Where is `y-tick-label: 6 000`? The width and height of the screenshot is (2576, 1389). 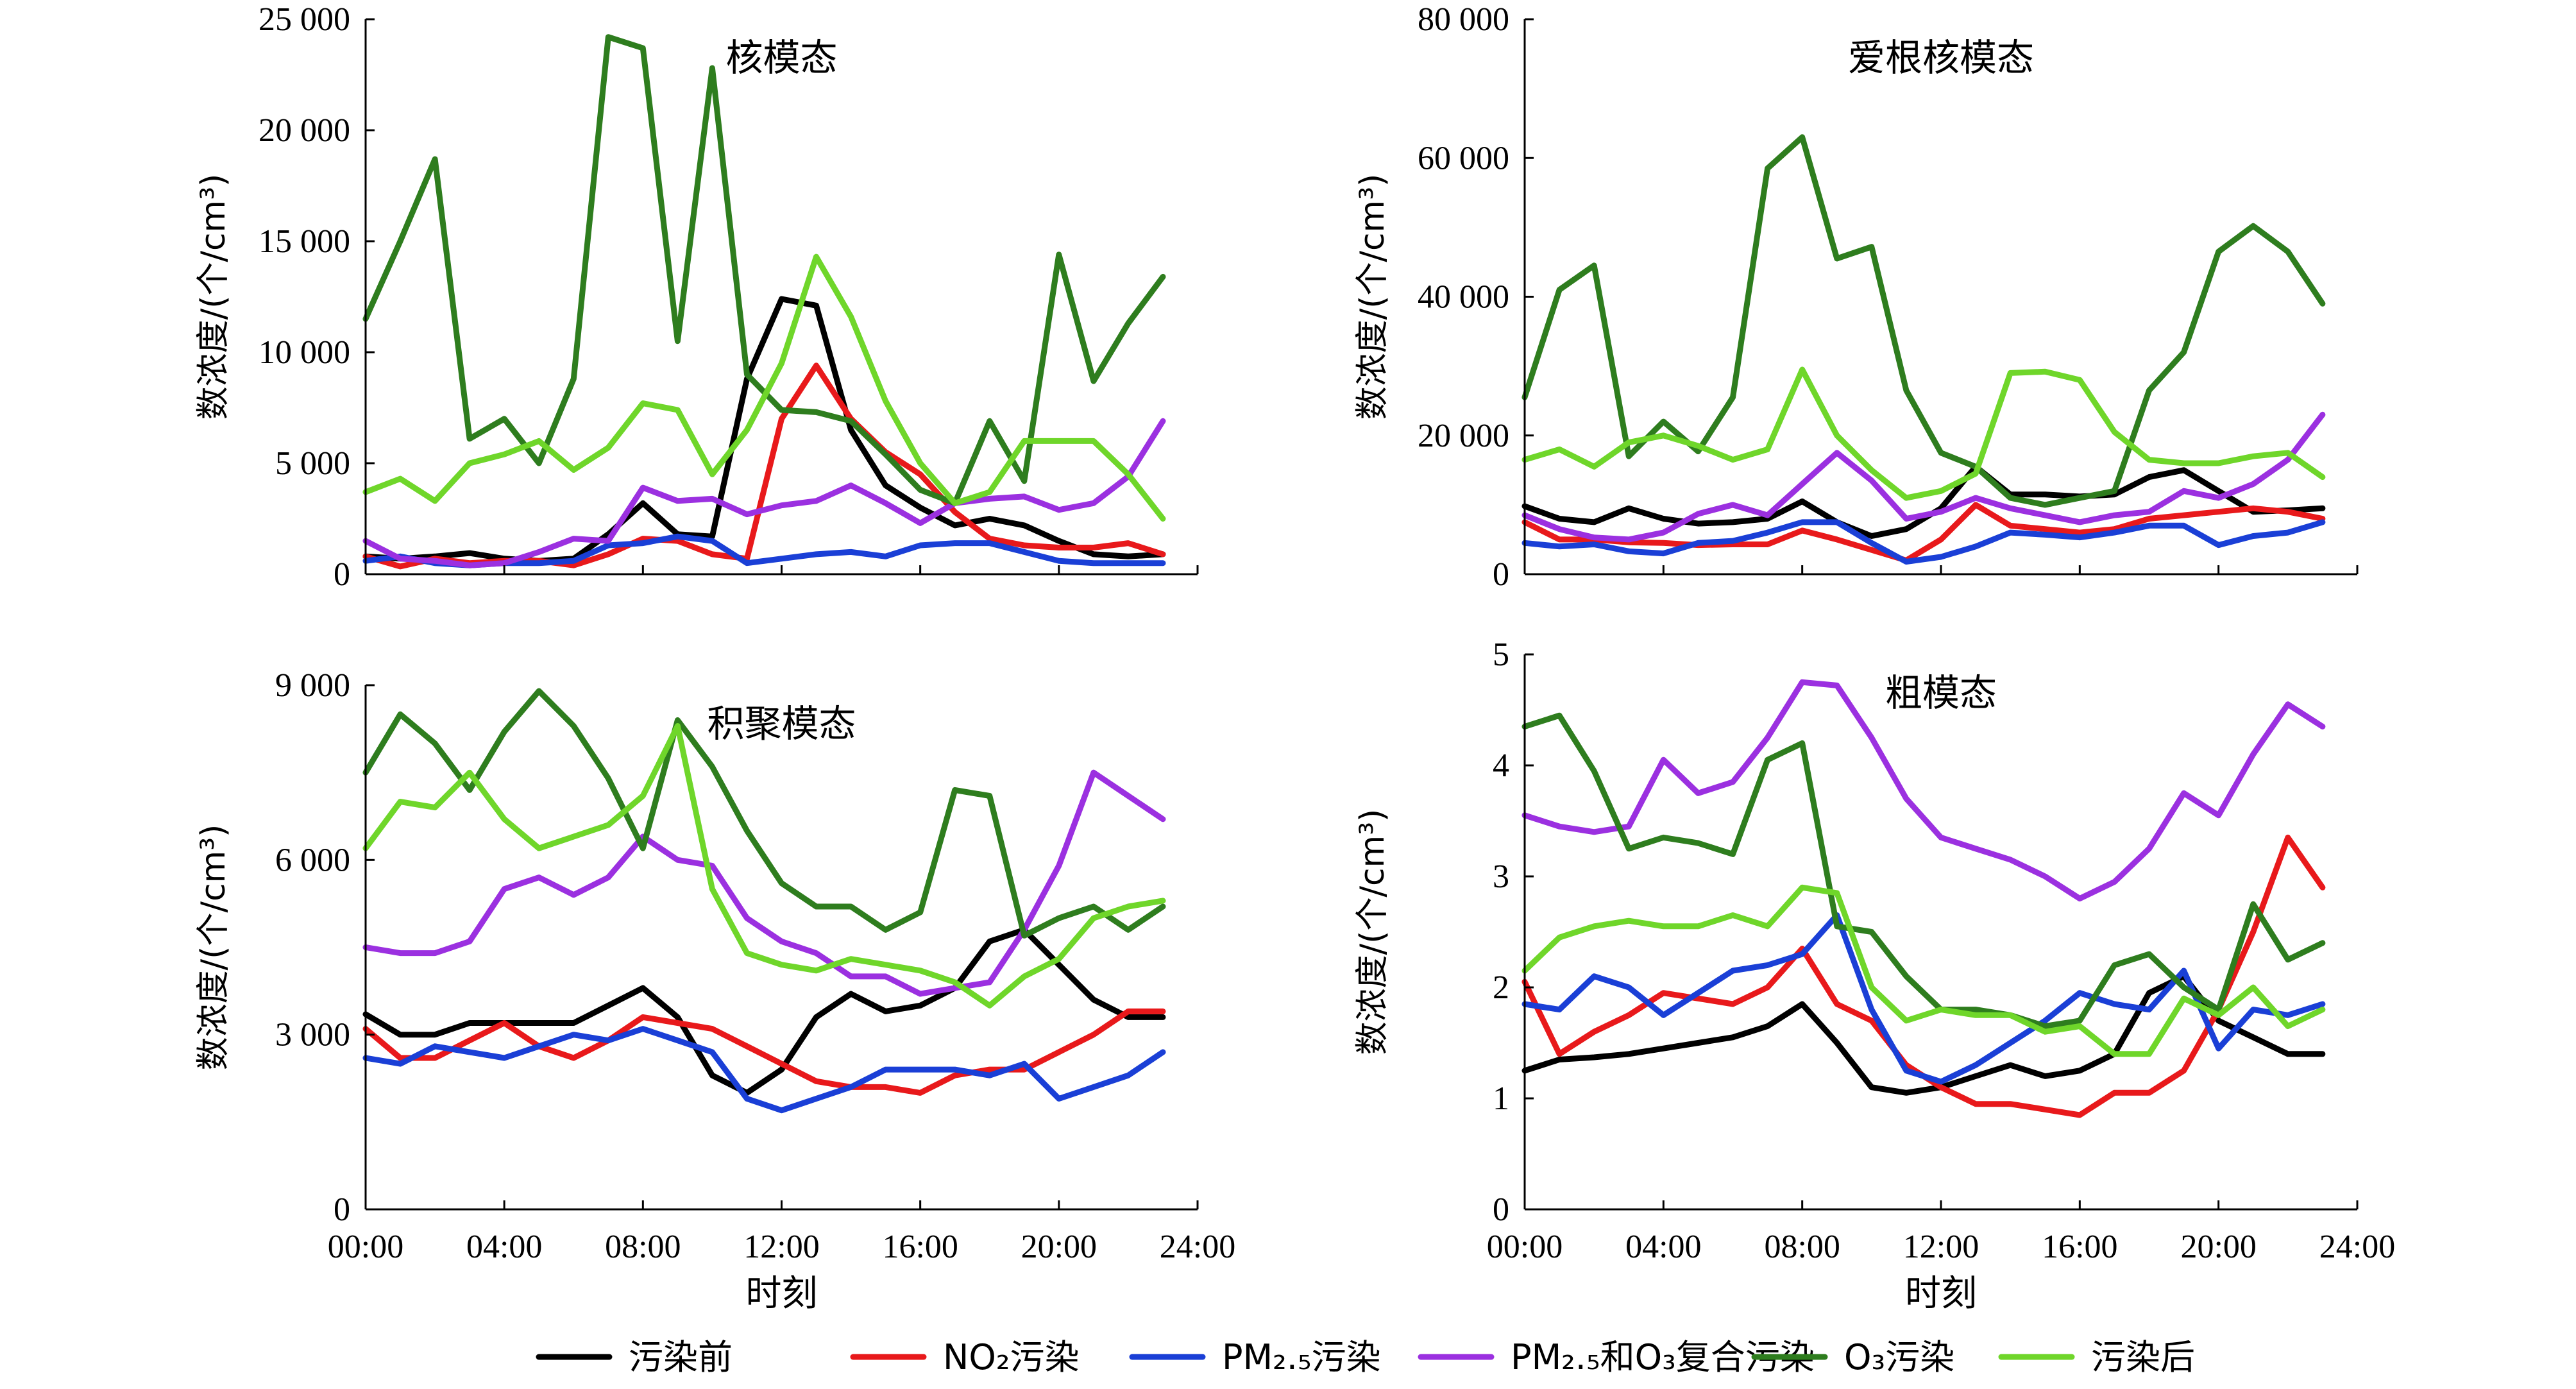
y-tick-label: 6 000 is located at coordinates (312, 860).